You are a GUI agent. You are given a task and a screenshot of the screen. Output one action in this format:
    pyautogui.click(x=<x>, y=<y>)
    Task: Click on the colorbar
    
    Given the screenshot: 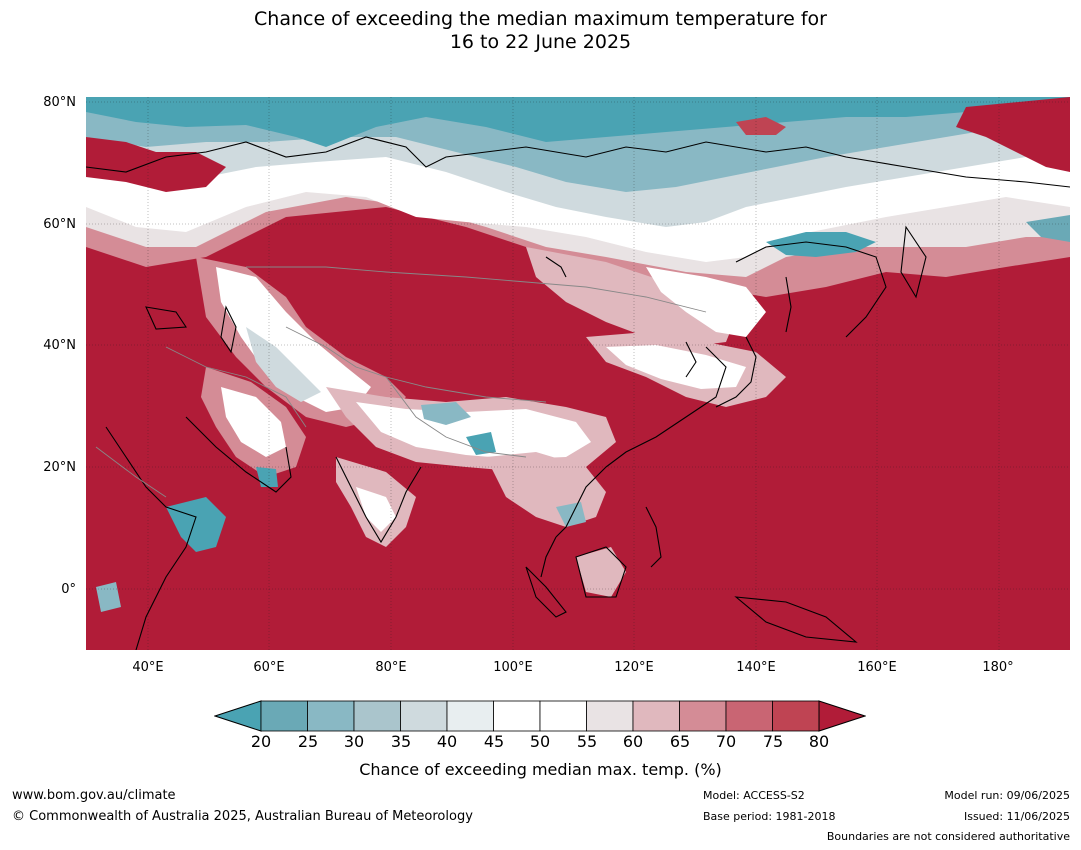 What is the action you would take?
    pyautogui.click(x=540, y=716)
    